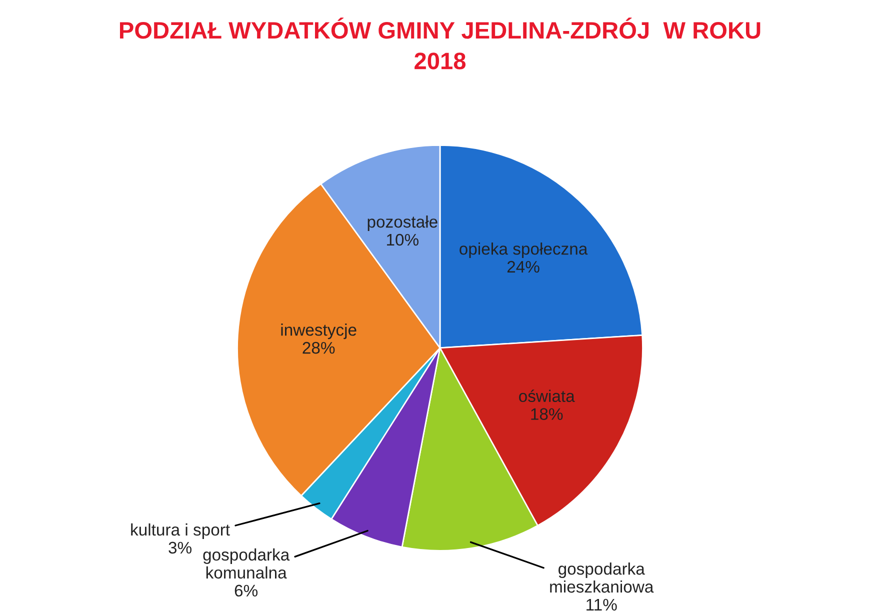 The image size is (880, 612). I want to click on data-label: 10%, so click(402, 240).